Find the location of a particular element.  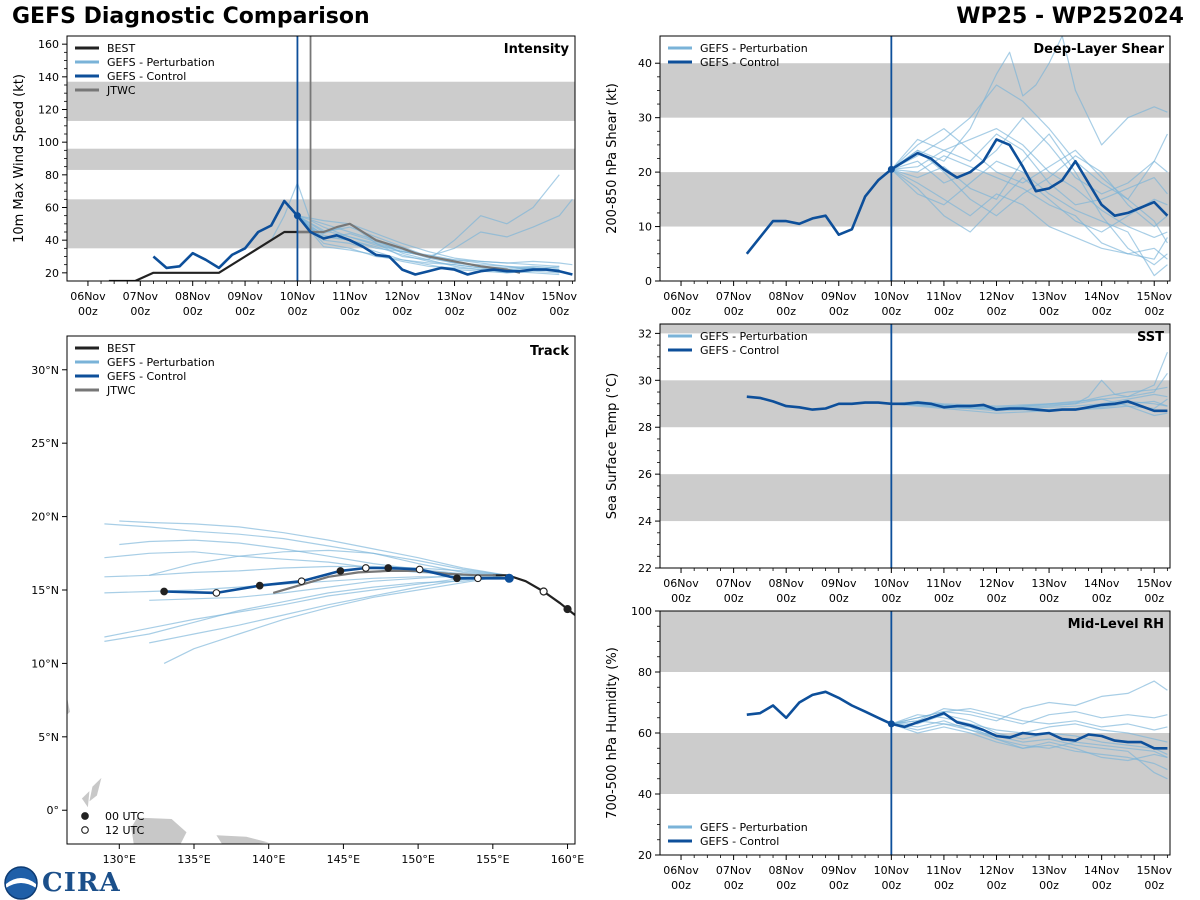

legend-label: JTWC is located at coordinates (121, 390).